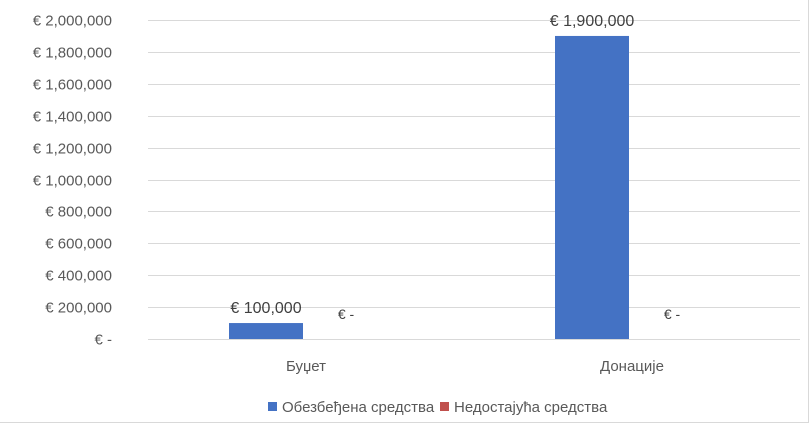  I want to click on legend: Обезбеђена средства Недостајућа средства, so click(438, 407).